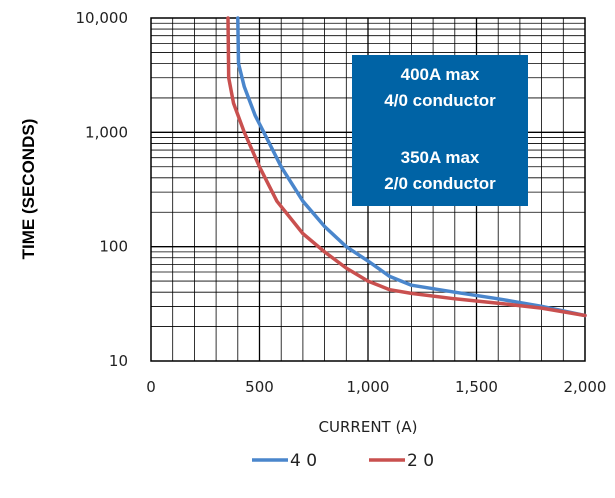  What do you see at coordinates (102, 18) in the screenshot?
I see `y-tick-label: 10,000` at bounding box center [102, 18].